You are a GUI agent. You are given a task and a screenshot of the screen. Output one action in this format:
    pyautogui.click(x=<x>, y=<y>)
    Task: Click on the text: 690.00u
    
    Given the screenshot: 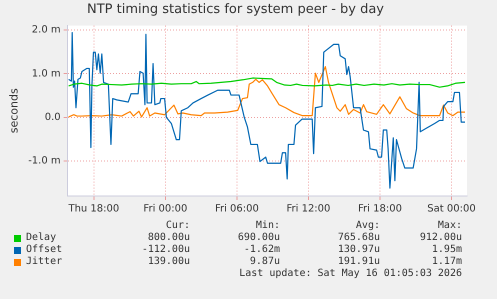 What is the action you would take?
    pyautogui.click(x=258, y=237)
    